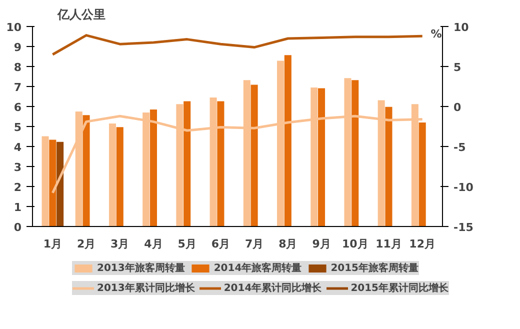  Describe the element at coordinates (14, 27) in the screenshot. I see `y-tick-label: 10` at that location.